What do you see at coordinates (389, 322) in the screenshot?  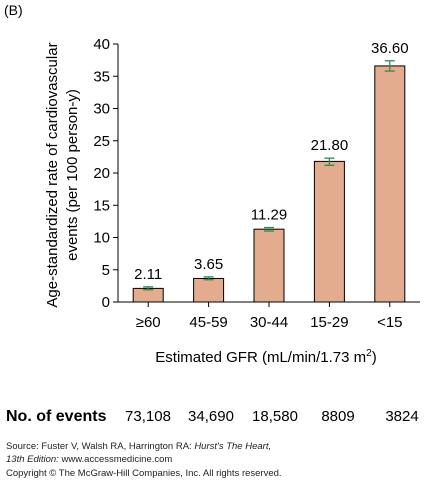 I see `x-tick-label: <15` at bounding box center [389, 322].